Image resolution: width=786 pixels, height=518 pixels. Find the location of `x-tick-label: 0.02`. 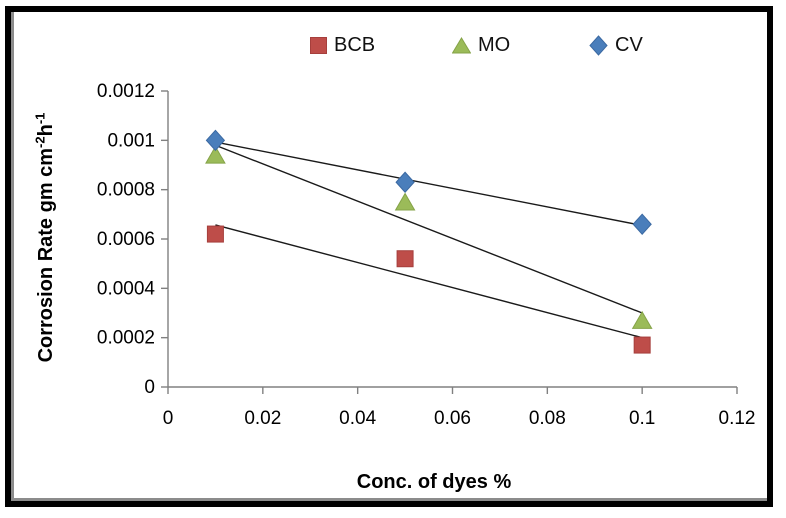

x-tick-label: 0.02 is located at coordinates (262, 418).